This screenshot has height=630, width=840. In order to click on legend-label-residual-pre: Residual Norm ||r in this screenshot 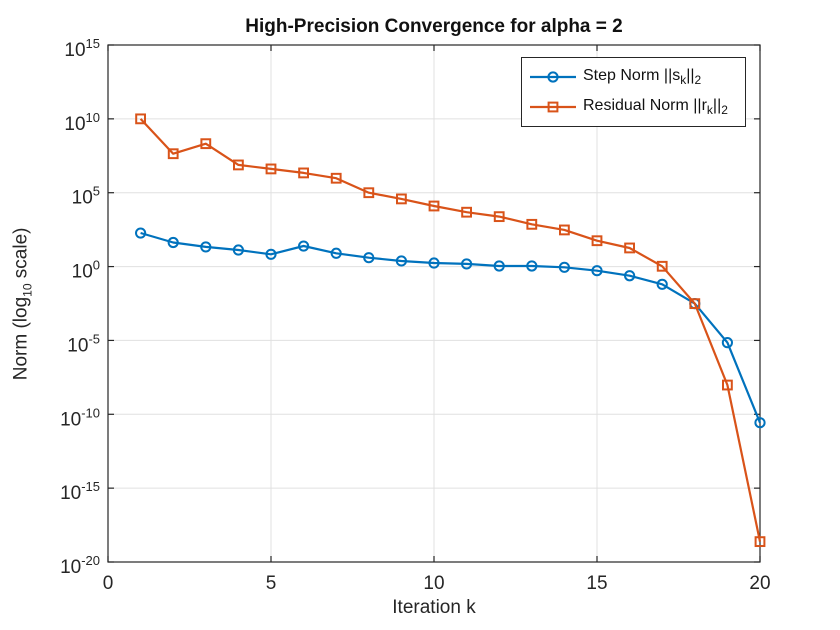, I will do `click(645, 105)`.